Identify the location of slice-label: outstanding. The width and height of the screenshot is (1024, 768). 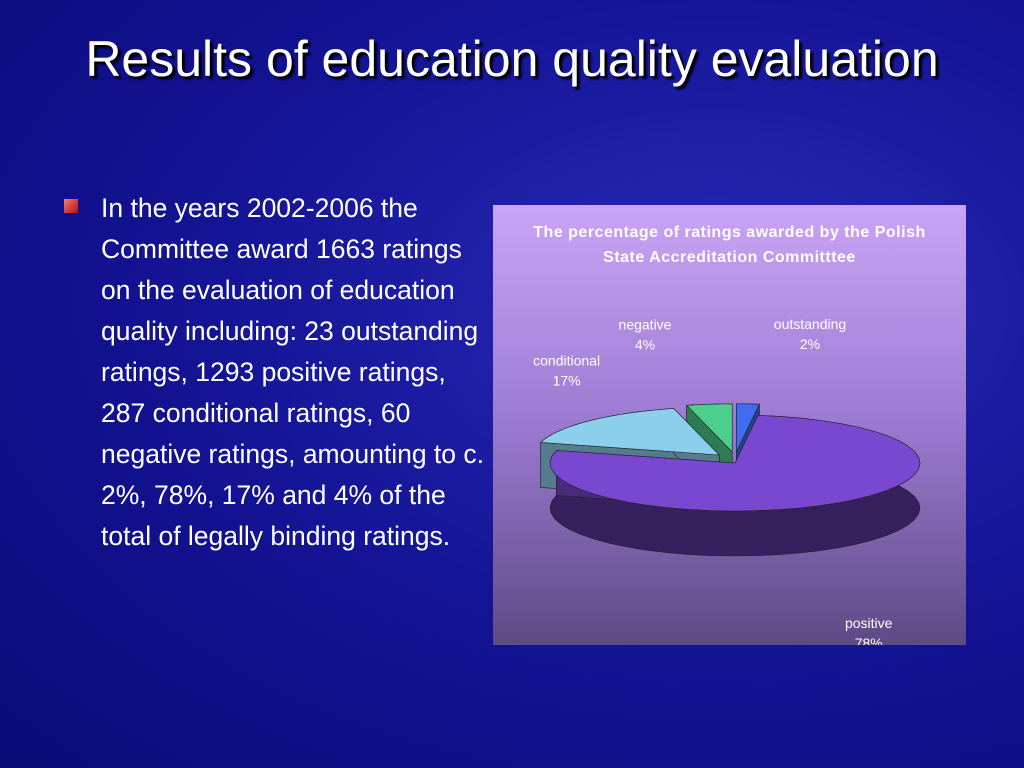
(810, 324).